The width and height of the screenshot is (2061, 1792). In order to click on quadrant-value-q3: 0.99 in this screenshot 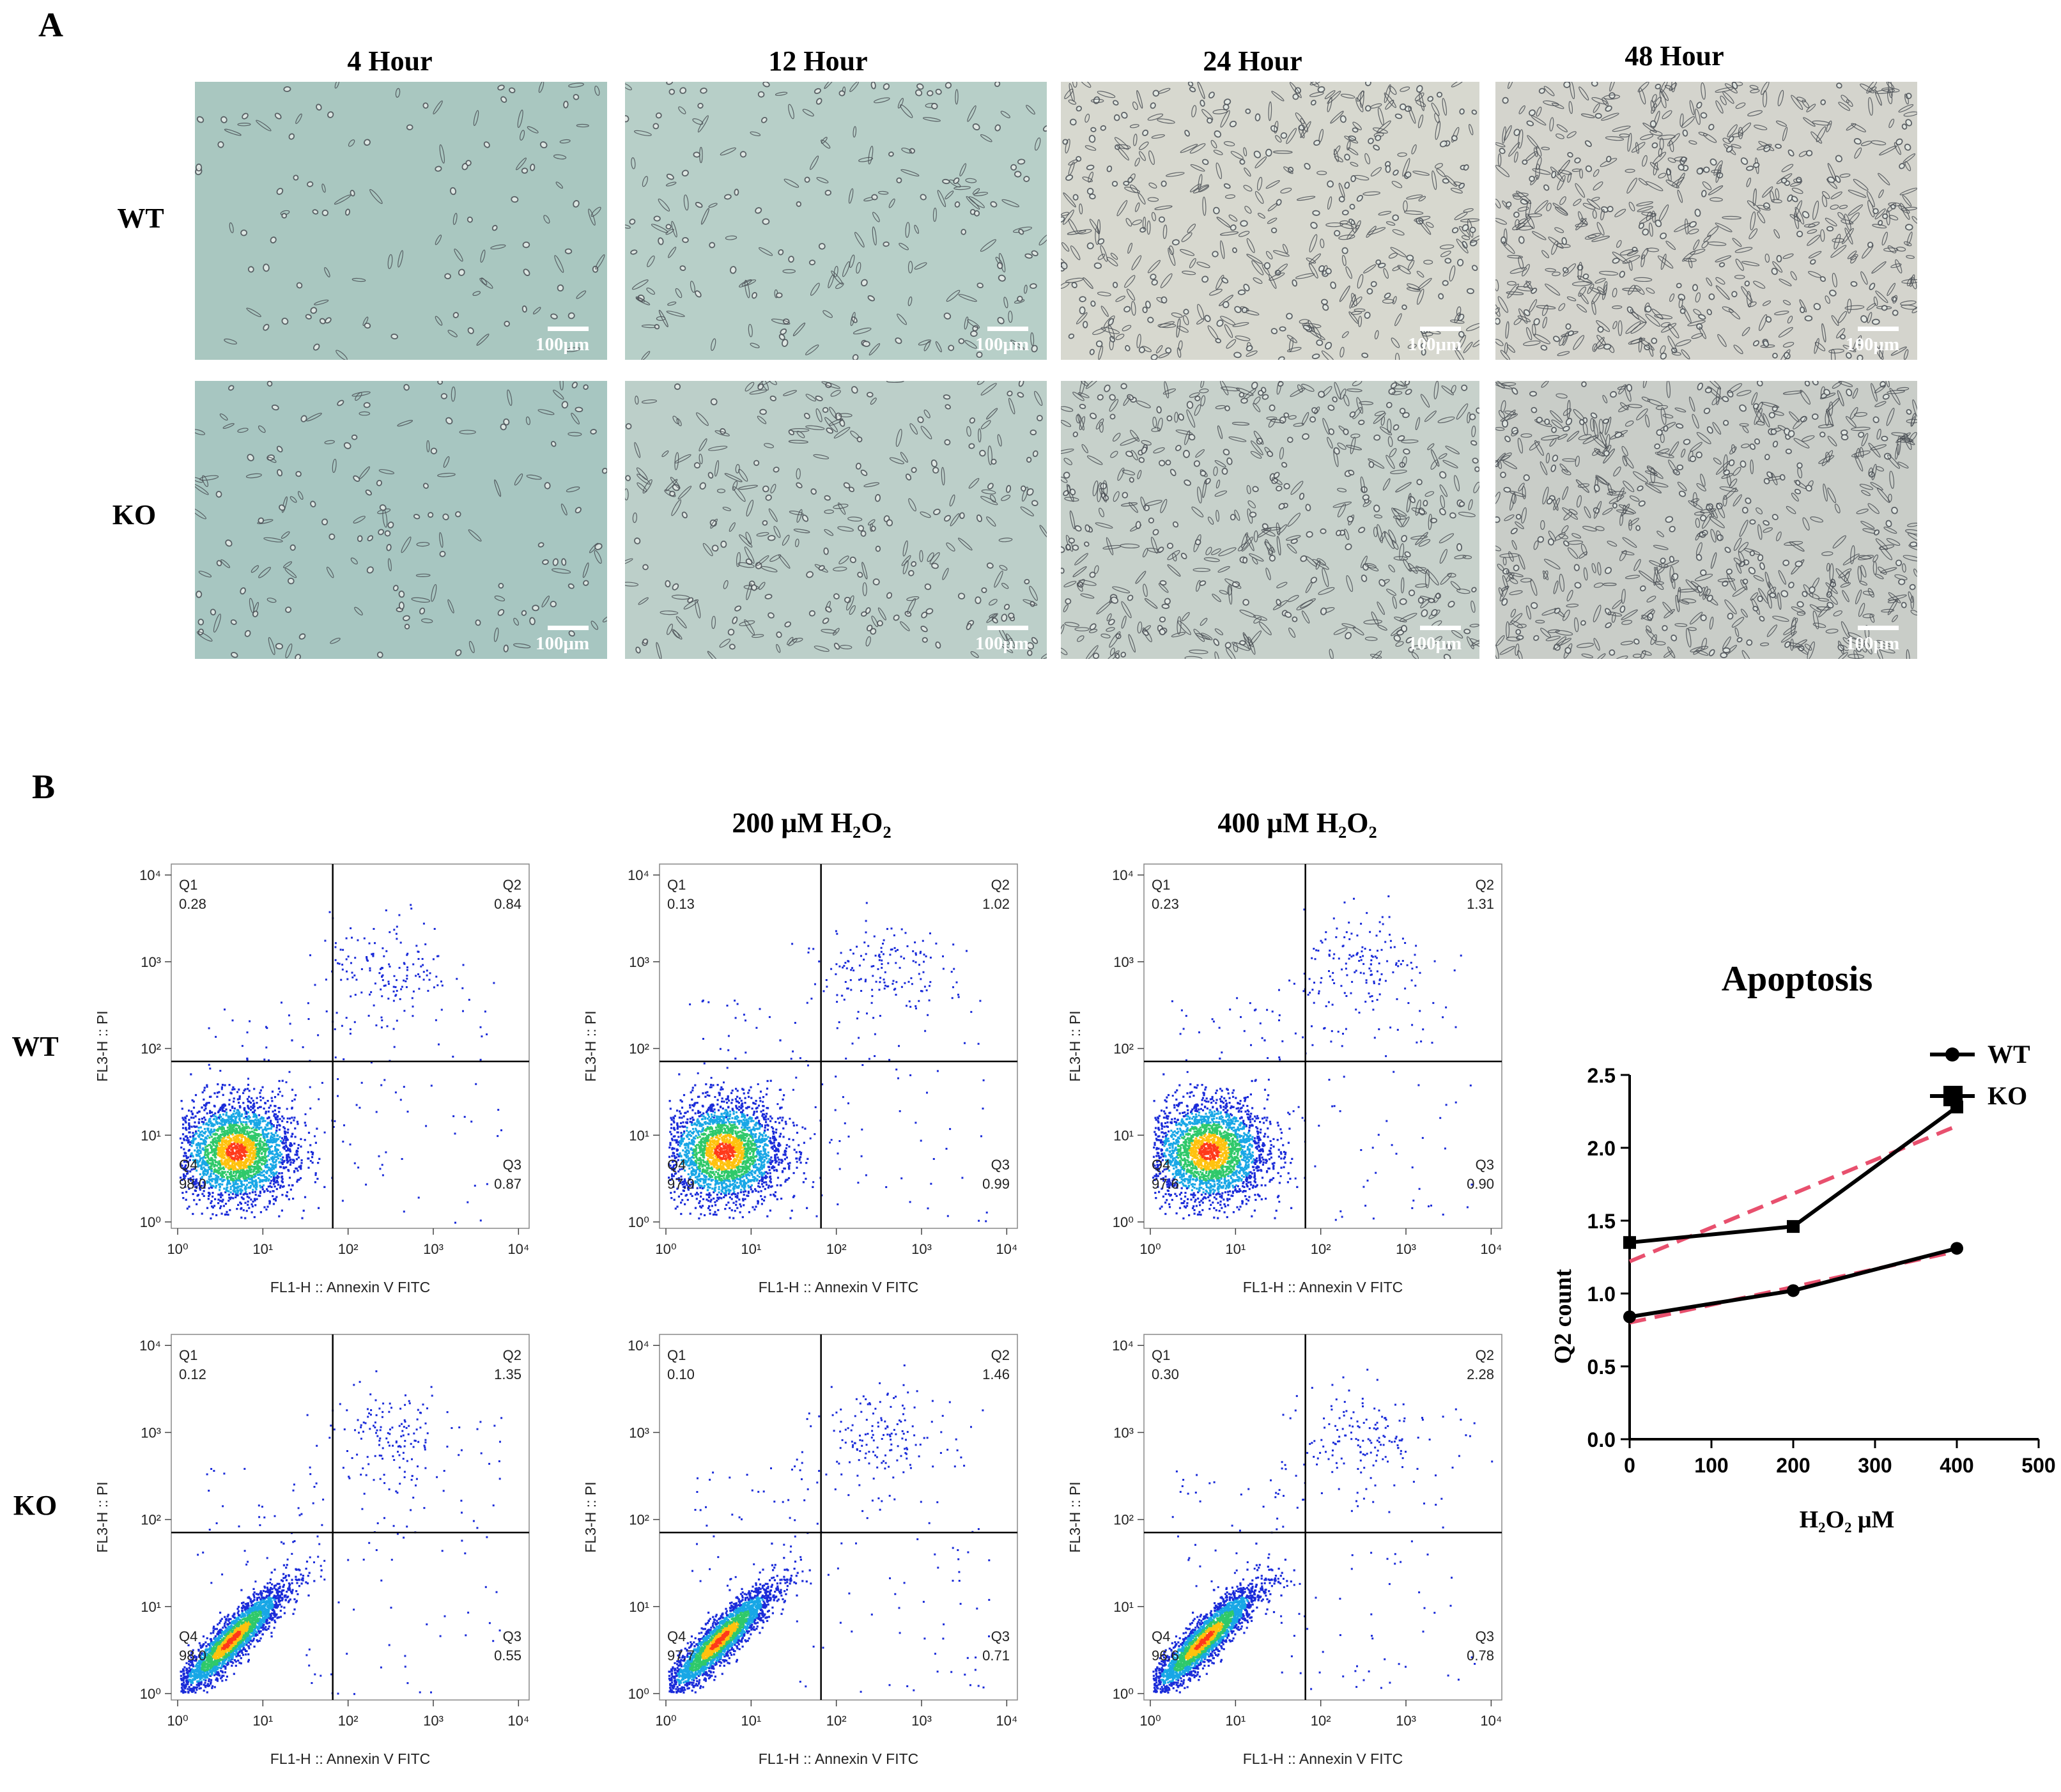, I will do `click(996, 1184)`.